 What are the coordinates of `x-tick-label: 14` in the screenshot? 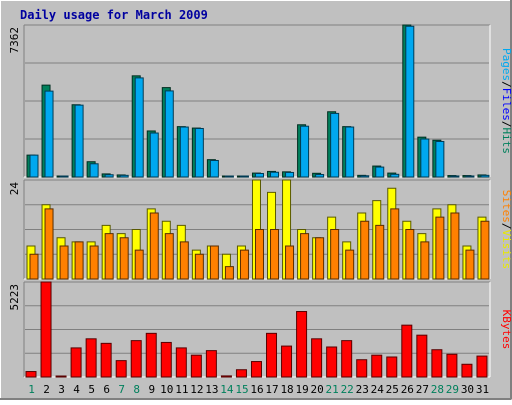 It's located at (227, 389).